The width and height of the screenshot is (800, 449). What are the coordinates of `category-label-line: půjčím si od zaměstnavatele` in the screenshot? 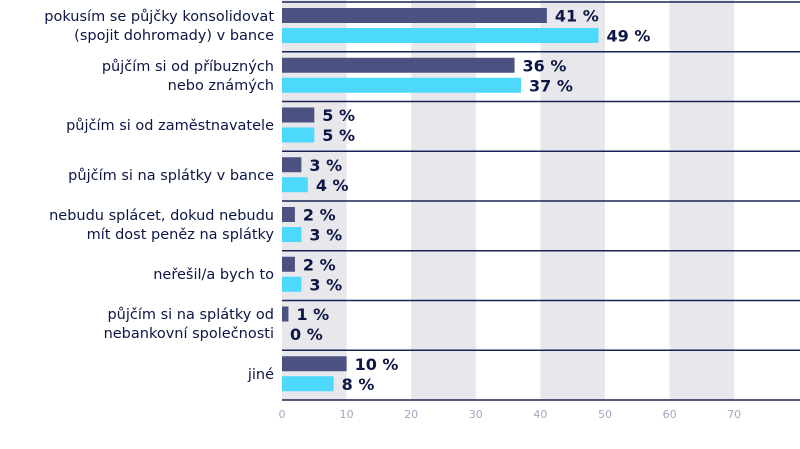 It's located at (170, 125).